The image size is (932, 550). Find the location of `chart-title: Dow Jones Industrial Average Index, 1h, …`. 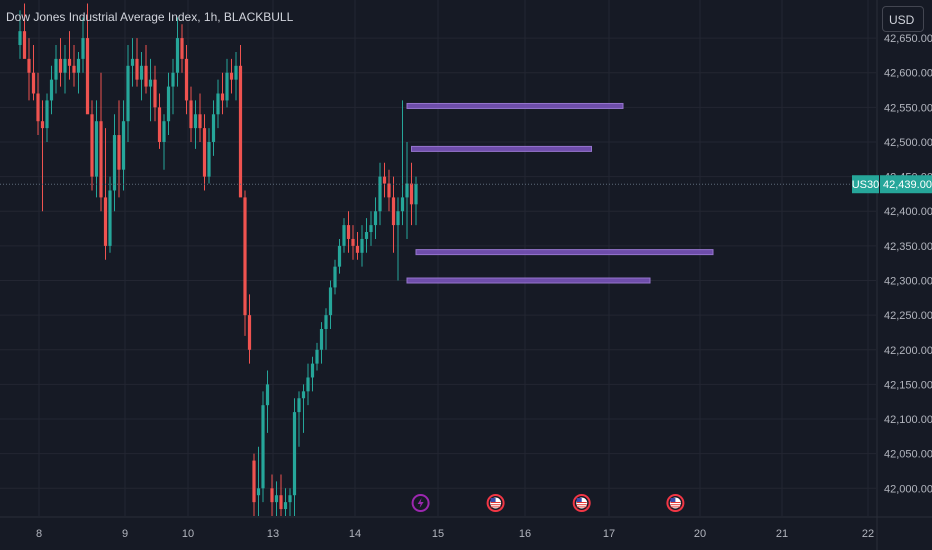

chart-title: Dow Jones Industrial Average Index, 1h, … is located at coordinates (150, 17).